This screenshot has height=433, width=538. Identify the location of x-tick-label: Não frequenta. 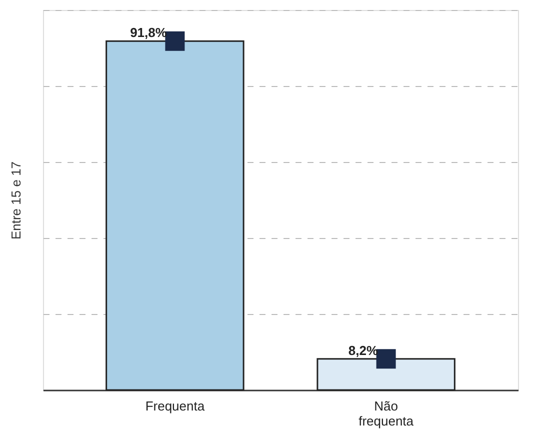
(386, 413).